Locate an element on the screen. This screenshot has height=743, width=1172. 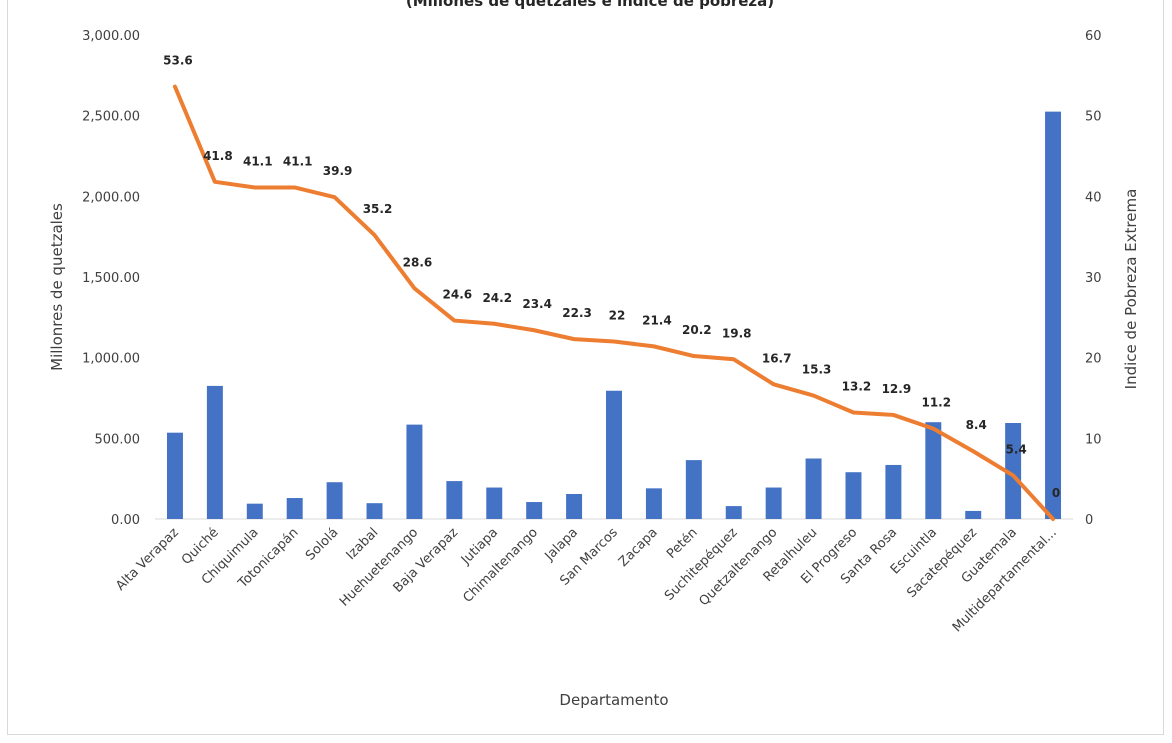
y2-tick-label: 50 is located at coordinates (1093, 117).